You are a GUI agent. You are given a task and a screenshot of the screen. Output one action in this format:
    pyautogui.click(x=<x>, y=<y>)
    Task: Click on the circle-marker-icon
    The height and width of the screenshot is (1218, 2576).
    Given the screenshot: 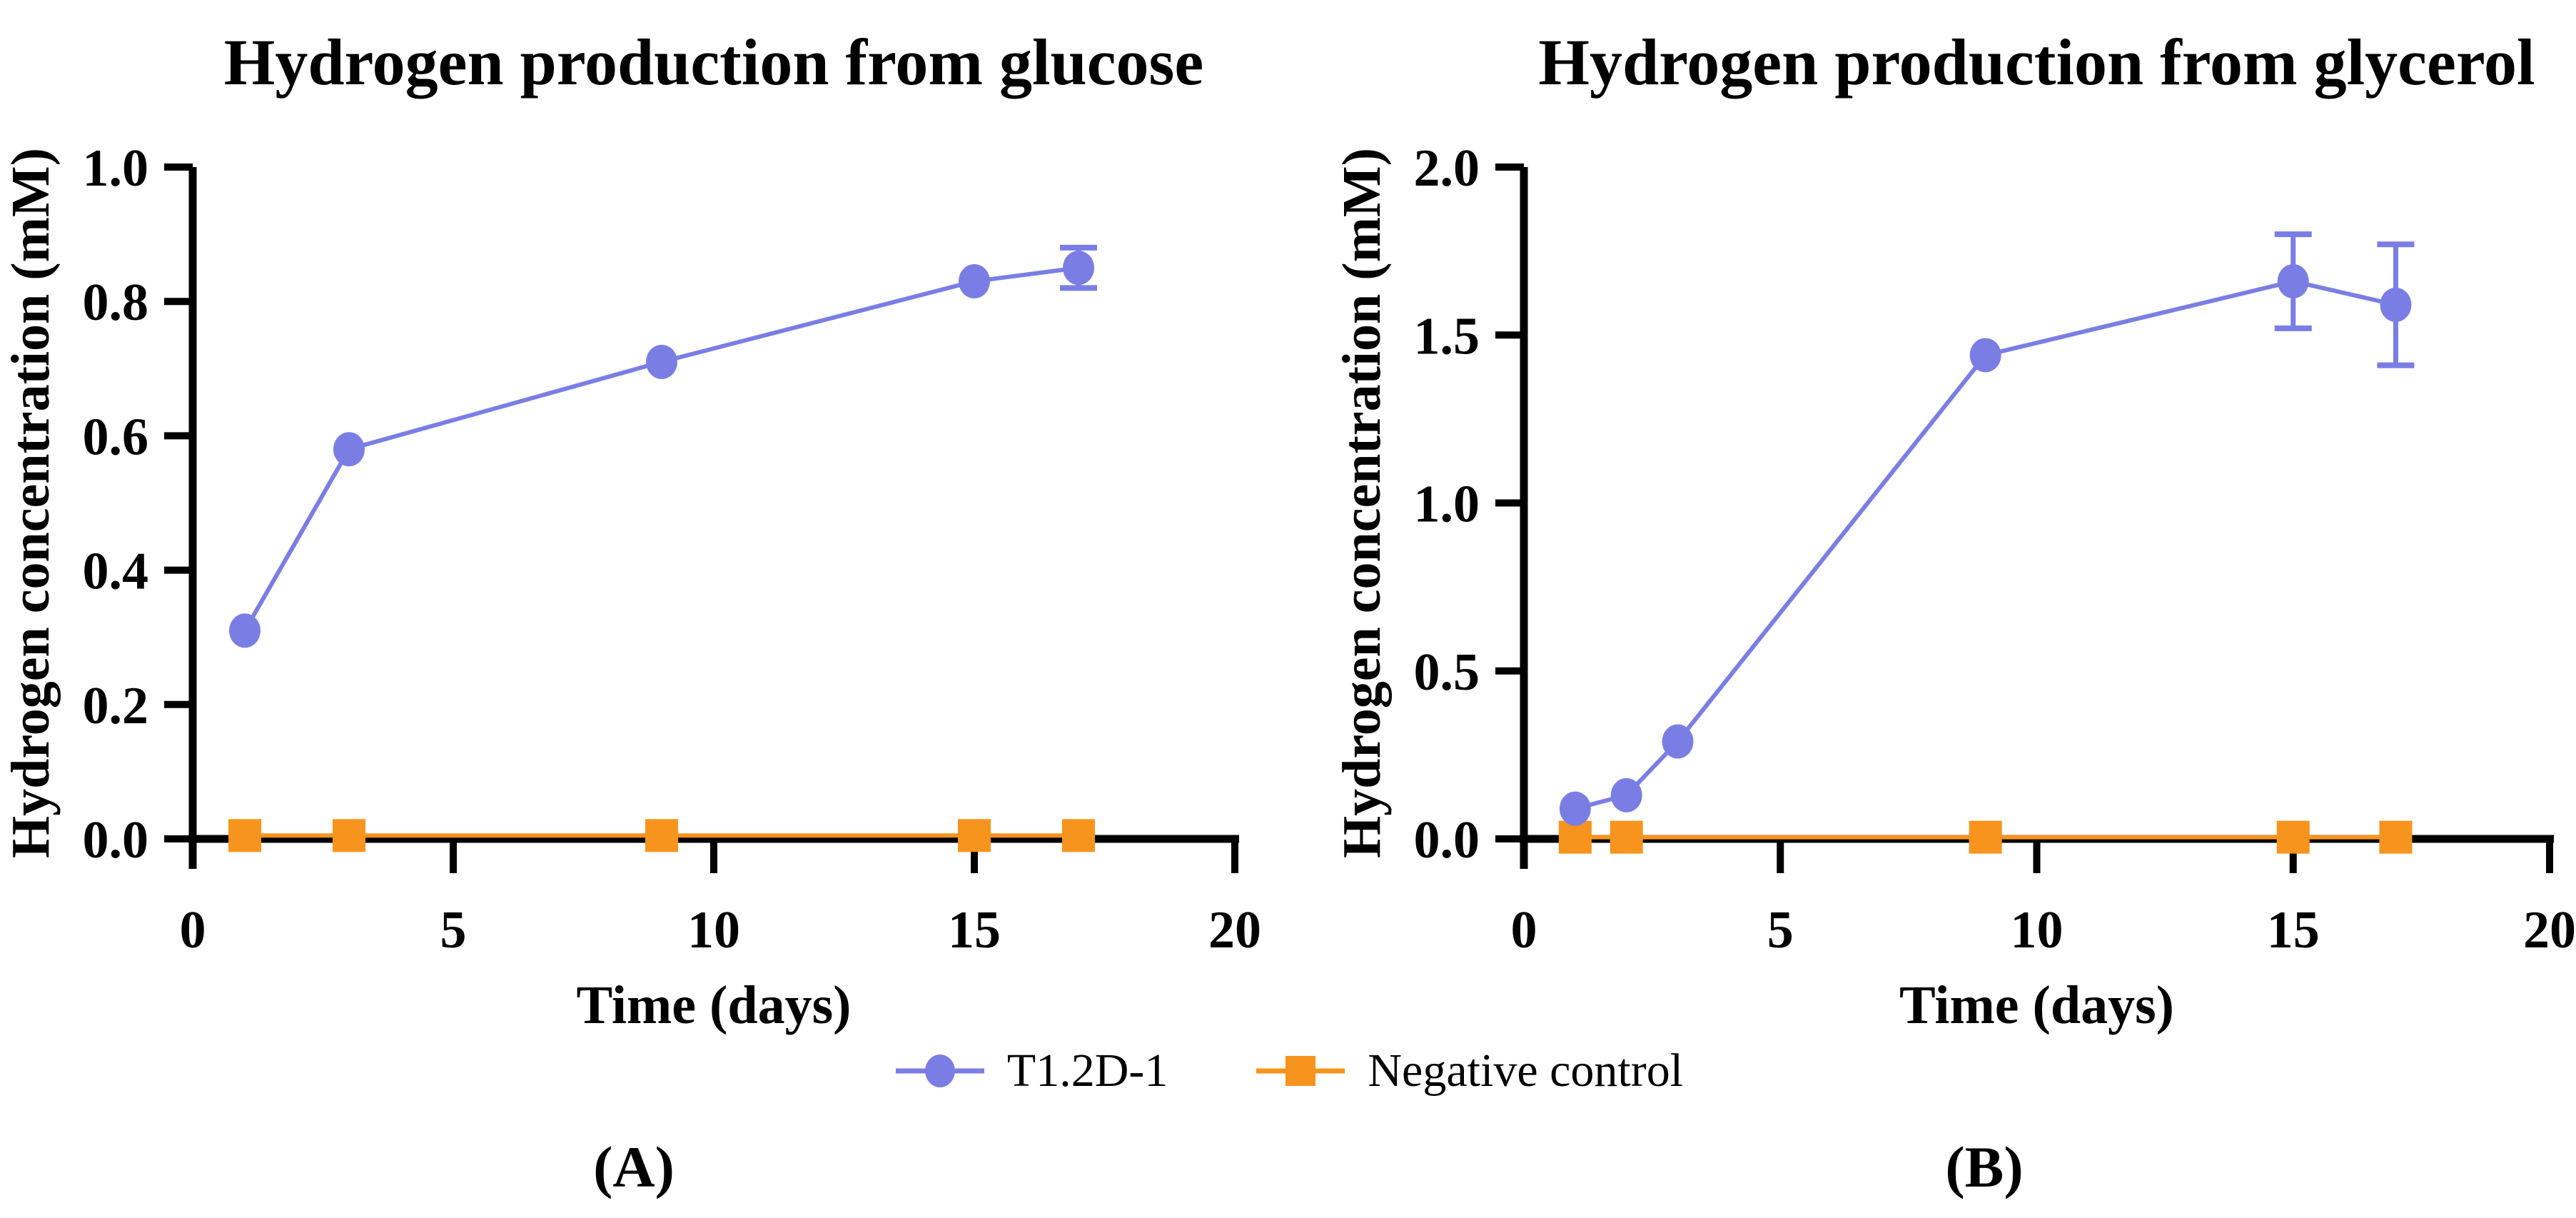 What is the action you would take?
    pyautogui.click(x=939, y=1071)
    